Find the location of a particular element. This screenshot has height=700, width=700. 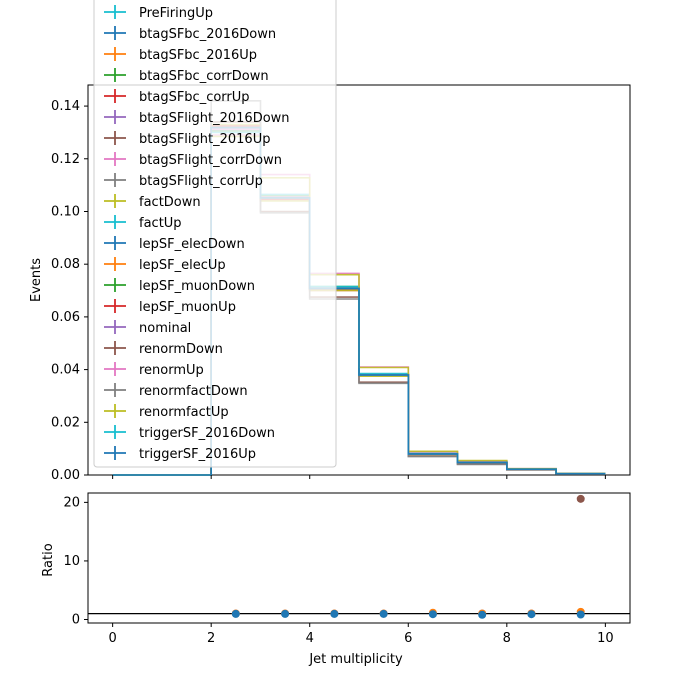

legend-label: factDown is located at coordinates (170, 202).